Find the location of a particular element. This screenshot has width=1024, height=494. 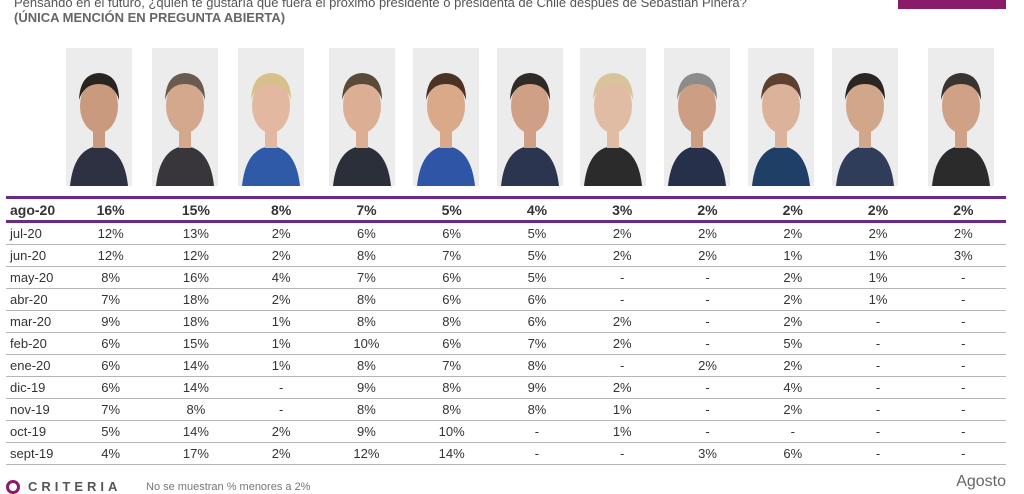

row-period-label: ene-20 is located at coordinates (37, 365).